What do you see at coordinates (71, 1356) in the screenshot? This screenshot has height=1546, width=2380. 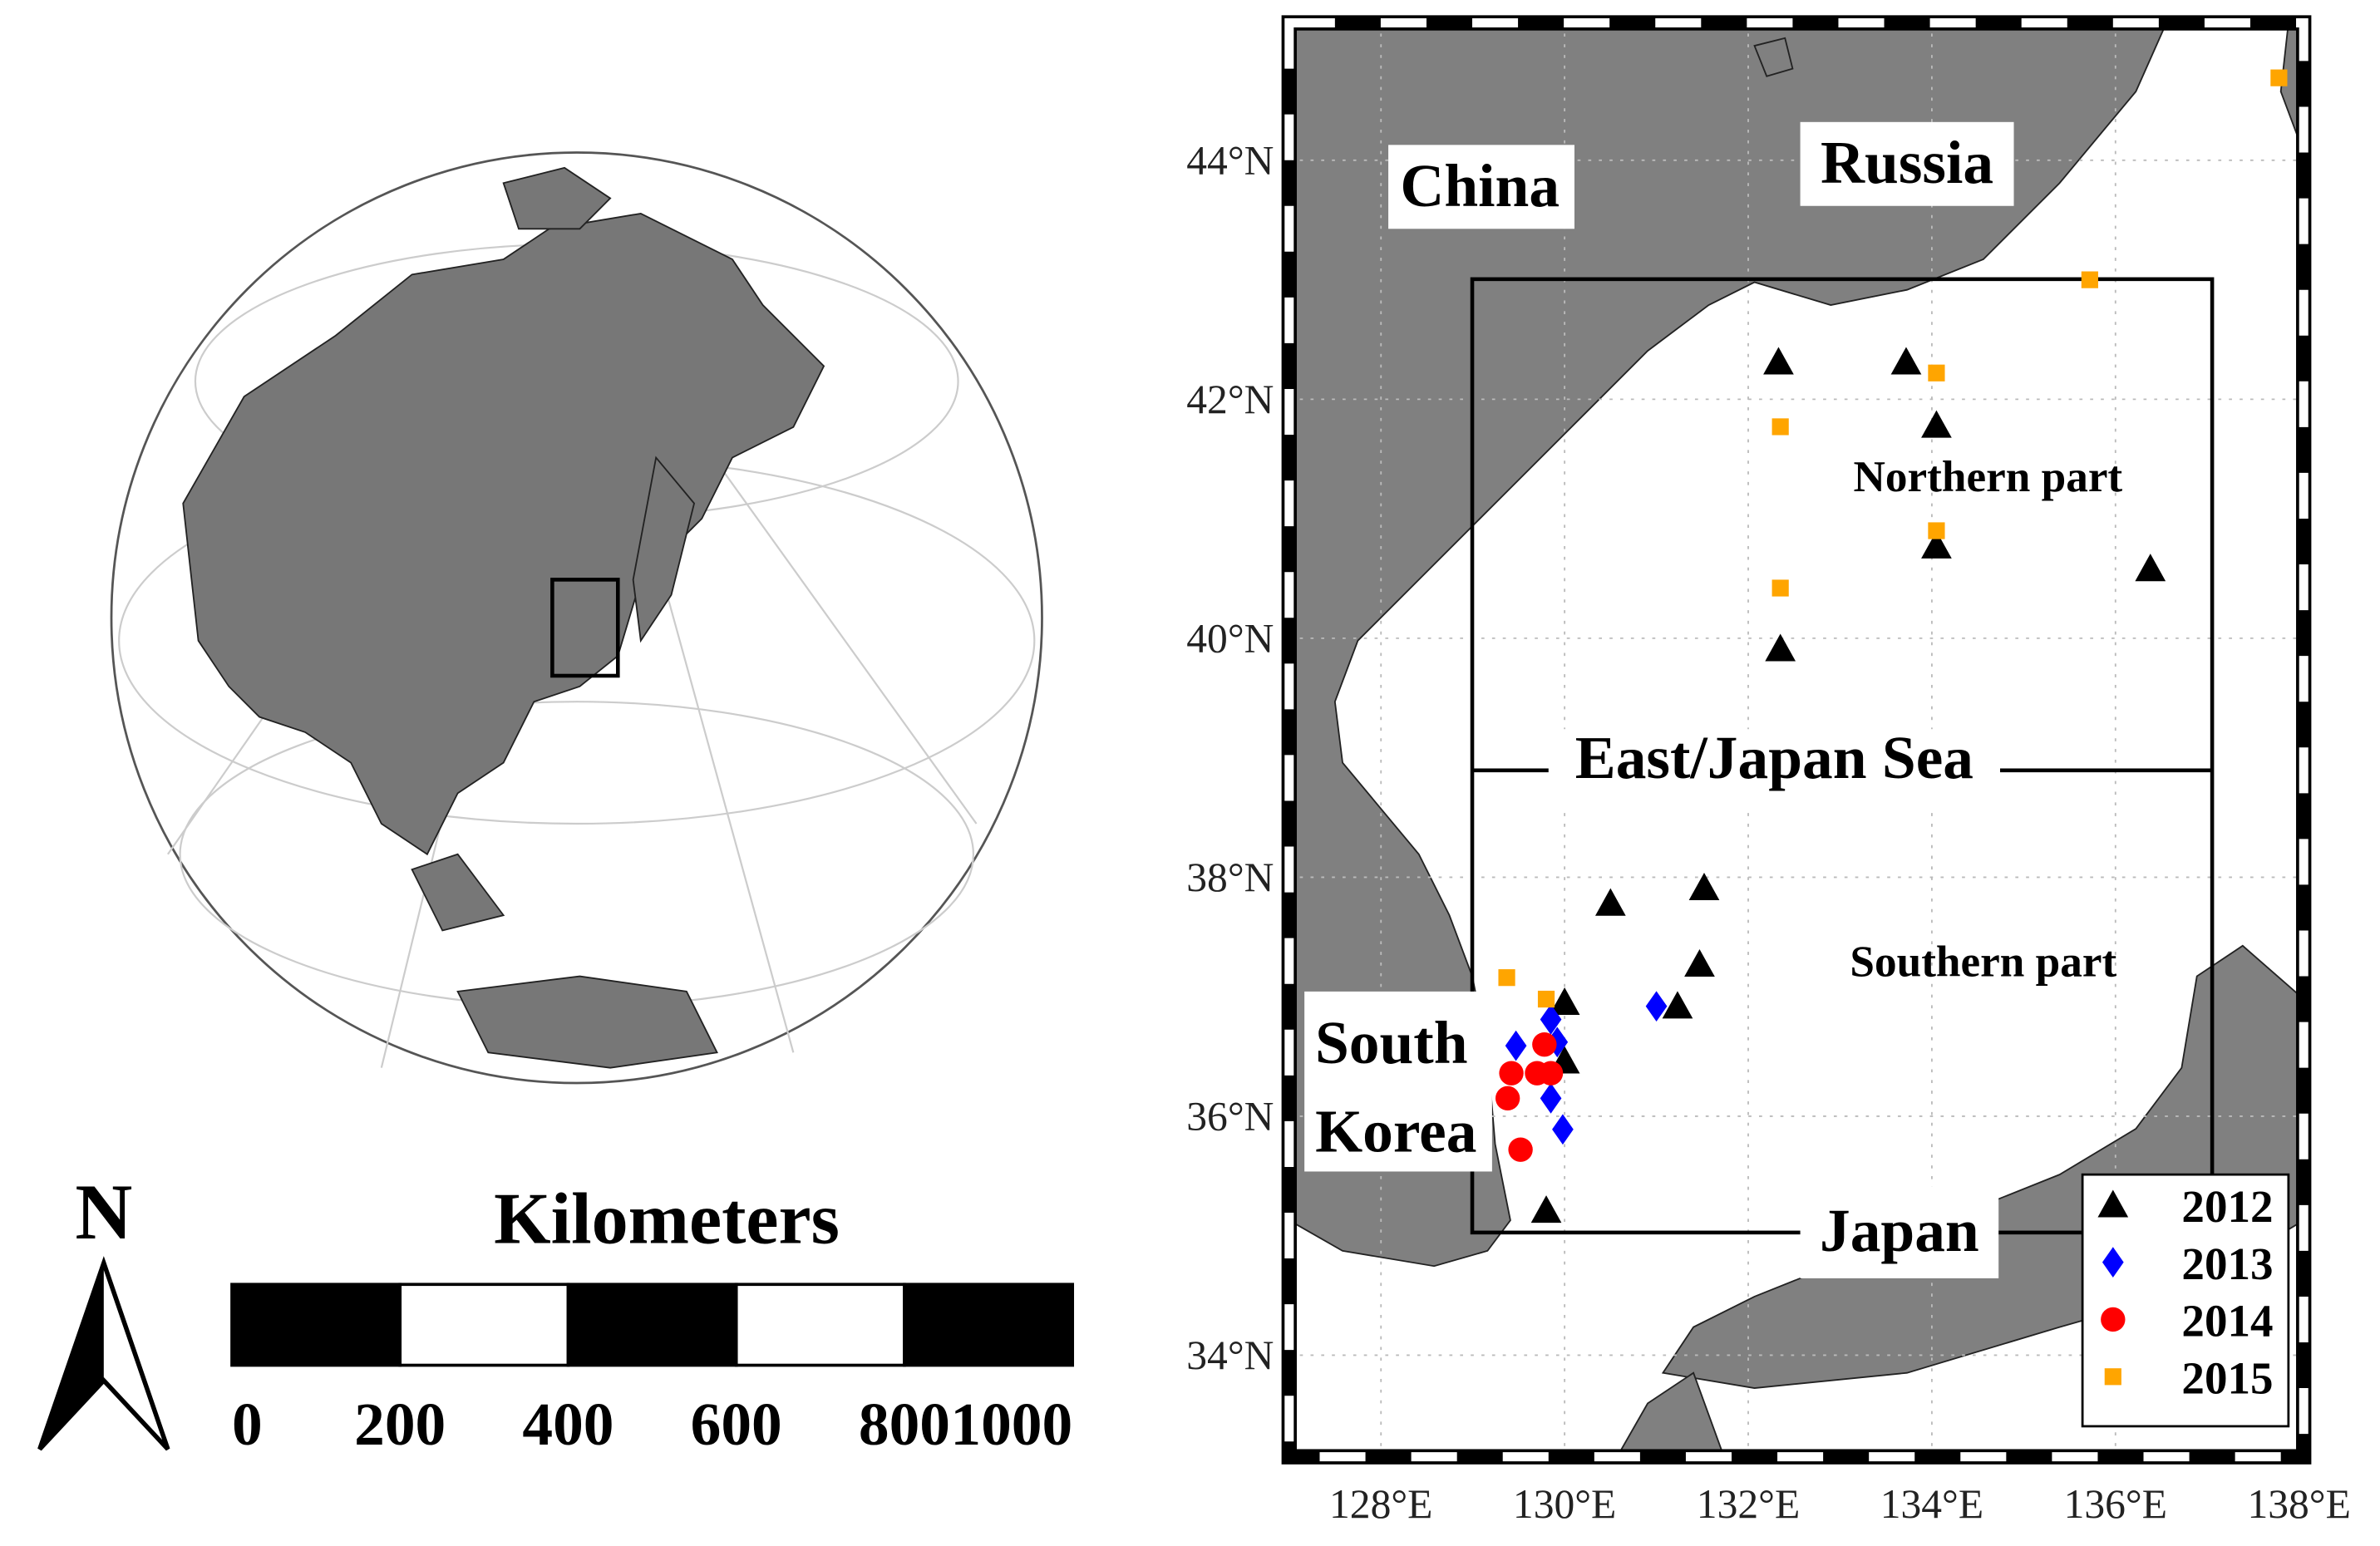 I see `north-arrow-fill` at bounding box center [71, 1356].